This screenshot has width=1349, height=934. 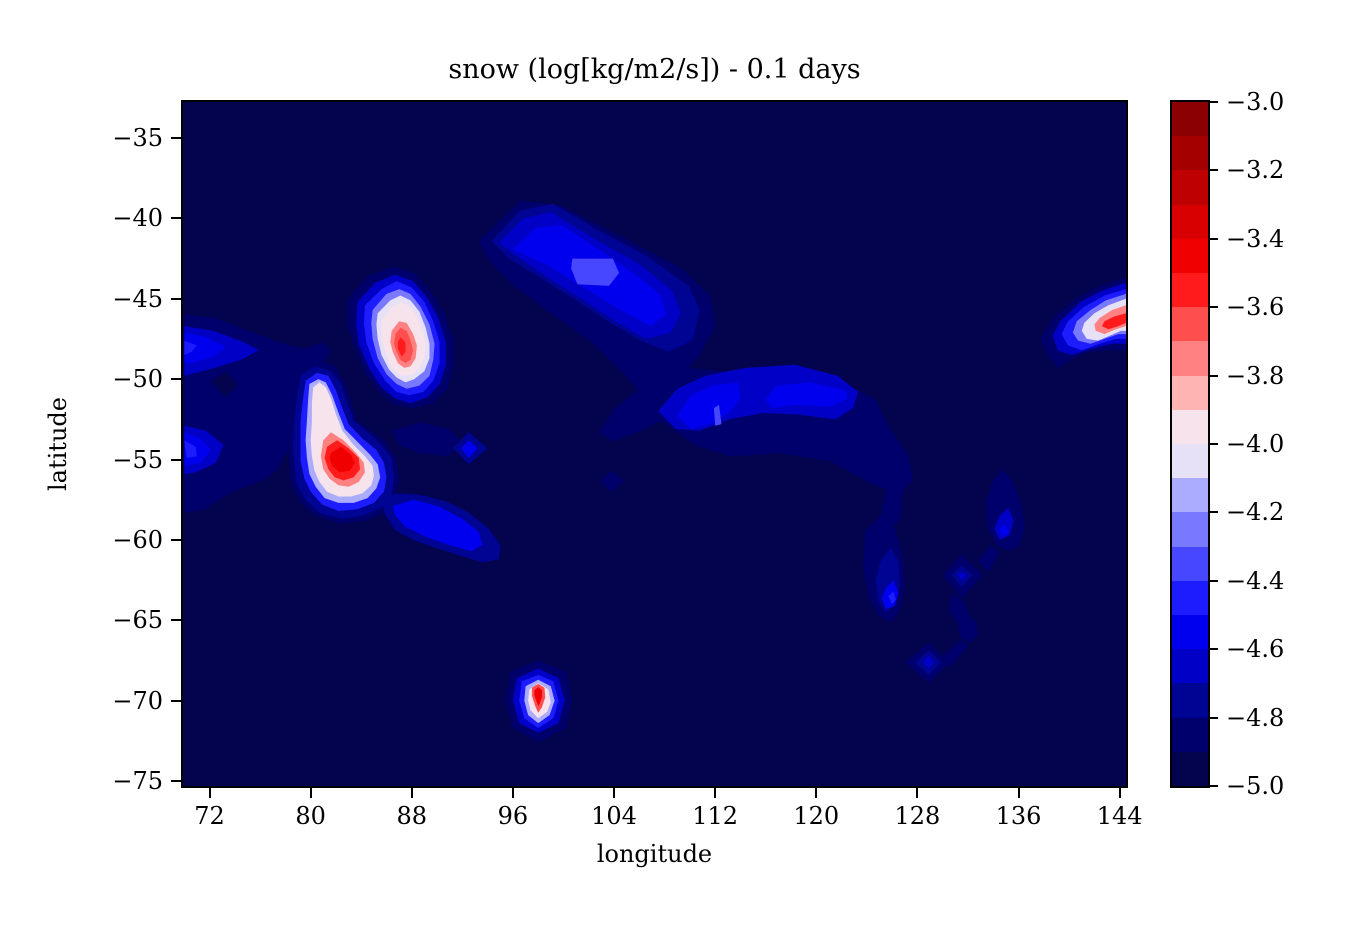 What do you see at coordinates (137, 620) in the screenshot?
I see `y-tick-label: −65` at bounding box center [137, 620].